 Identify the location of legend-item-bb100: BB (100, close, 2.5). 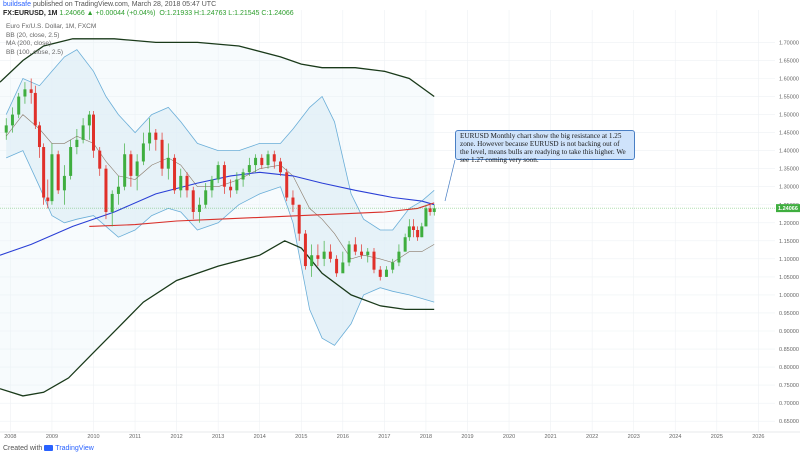
(35, 52).